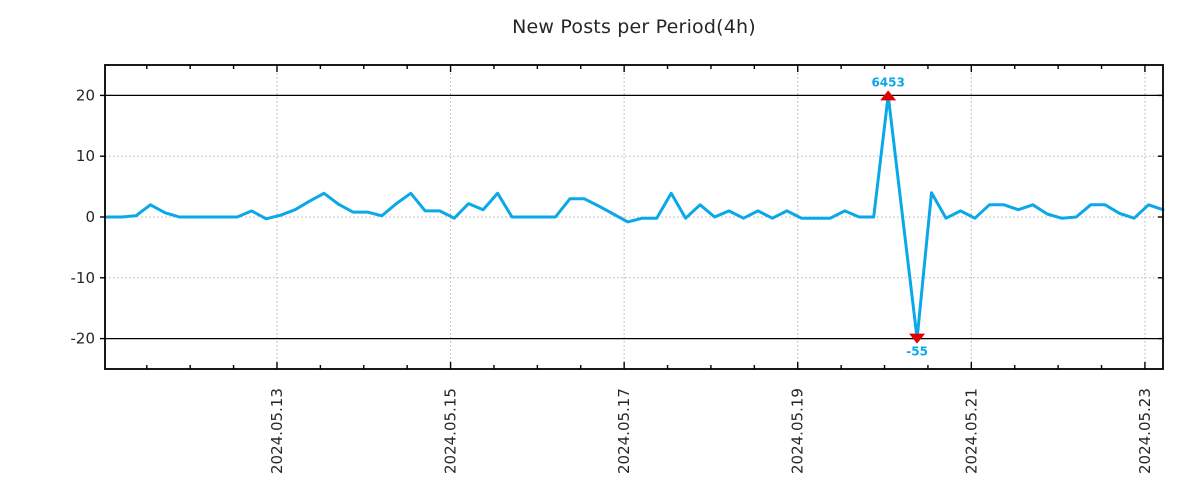  Describe the element at coordinates (277, 431) in the screenshot. I see `x-tick-label: 2024.05.13` at that location.